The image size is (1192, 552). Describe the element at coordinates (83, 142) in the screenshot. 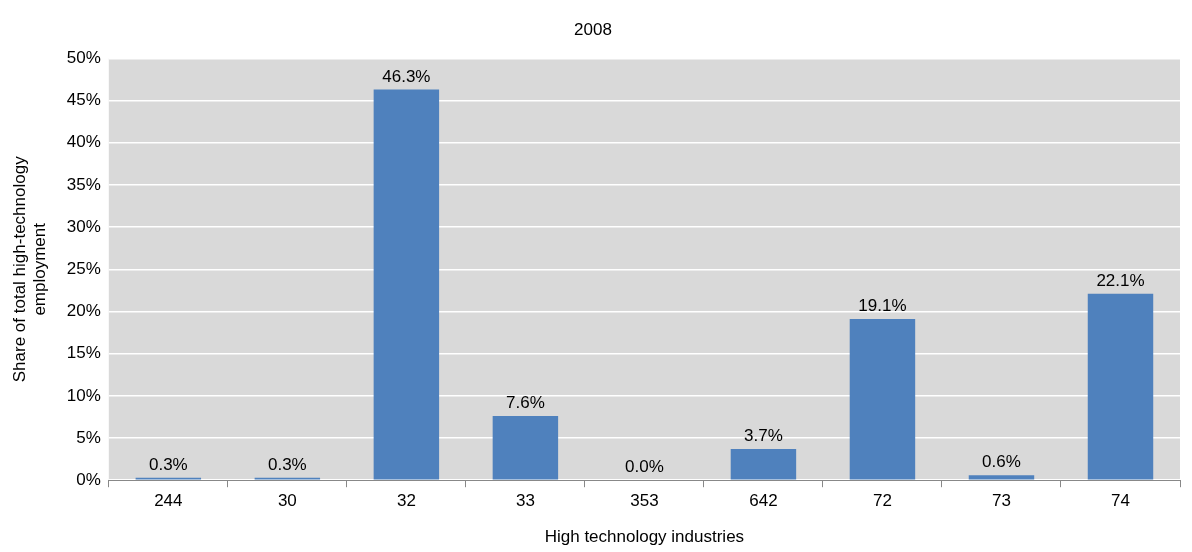

I see `y-tick-label: 40%` at that location.